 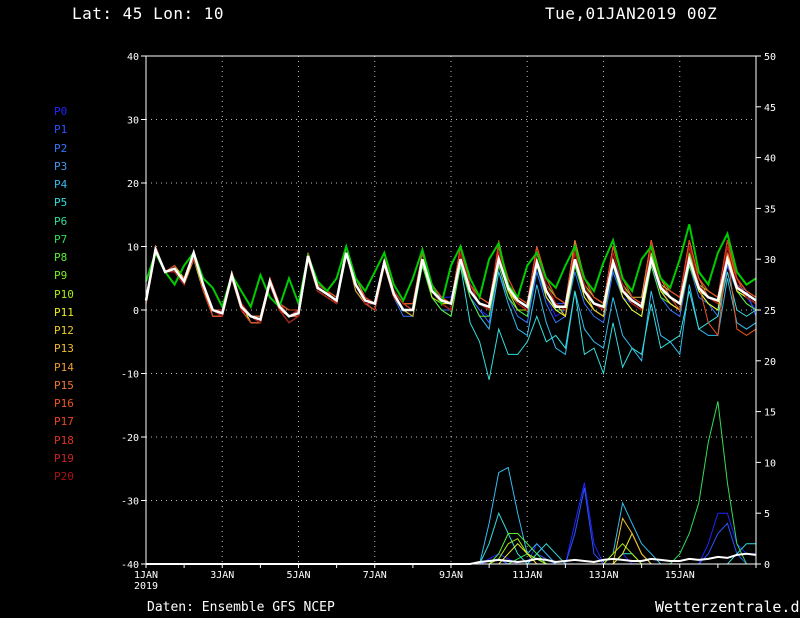 What do you see at coordinates (451, 558) in the screenshot?
I see `precip-mean-line` at bounding box center [451, 558].